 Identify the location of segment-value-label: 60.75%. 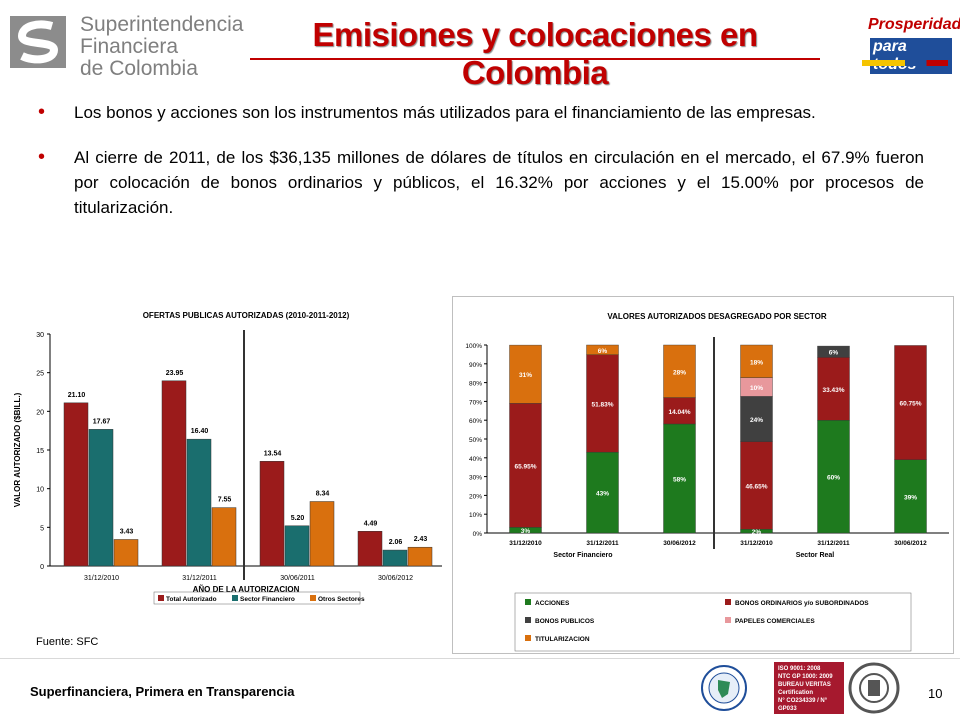
(910, 404).